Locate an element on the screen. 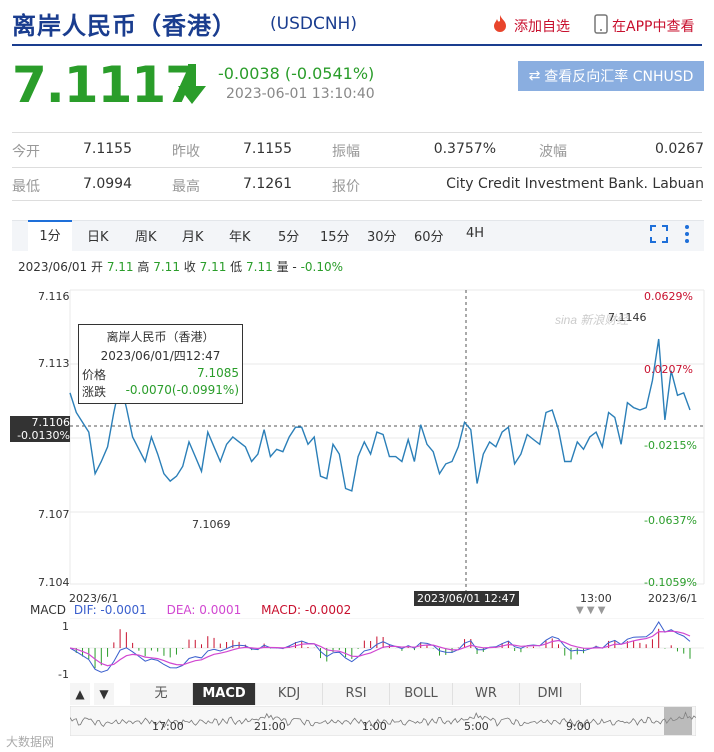  time-navigator is located at coordinates (383, 721).